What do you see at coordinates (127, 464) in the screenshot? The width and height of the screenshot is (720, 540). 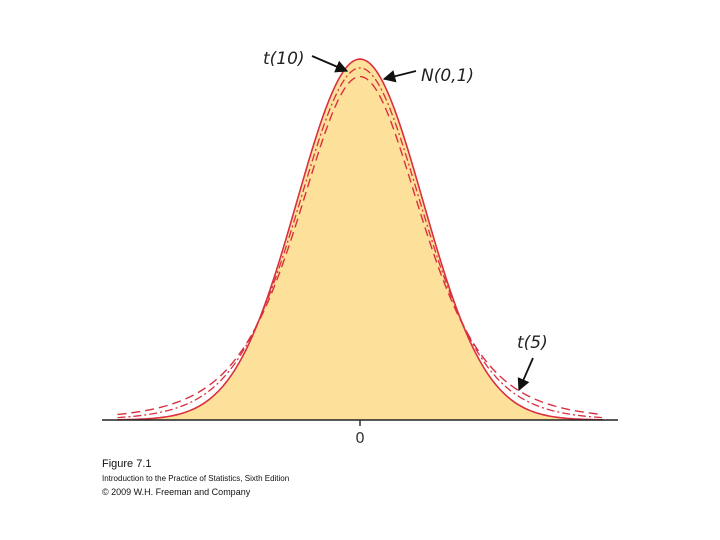 I see `figure-caption-title: Figure 7.1` at bounding box center [127, 464].